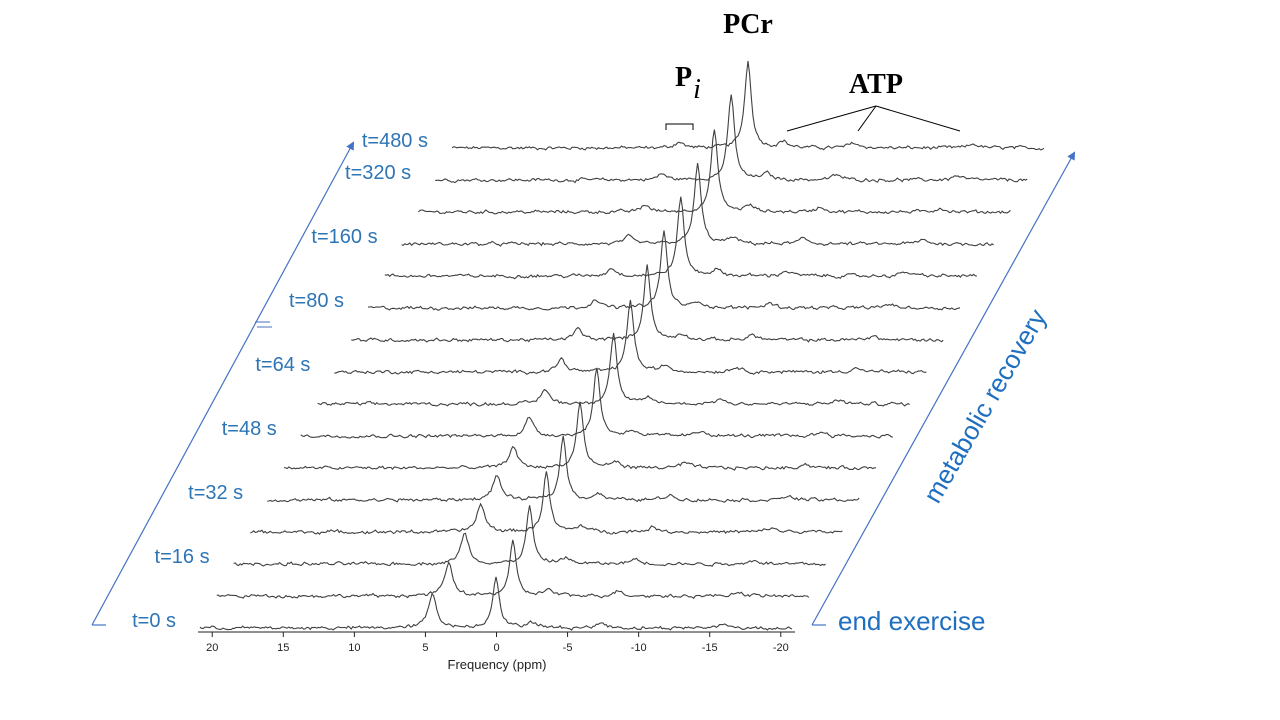  What do you see at coordinates (395, 141) in the screenshot?
I see `time-label: t=480 s` at bounding box center [395, 141].